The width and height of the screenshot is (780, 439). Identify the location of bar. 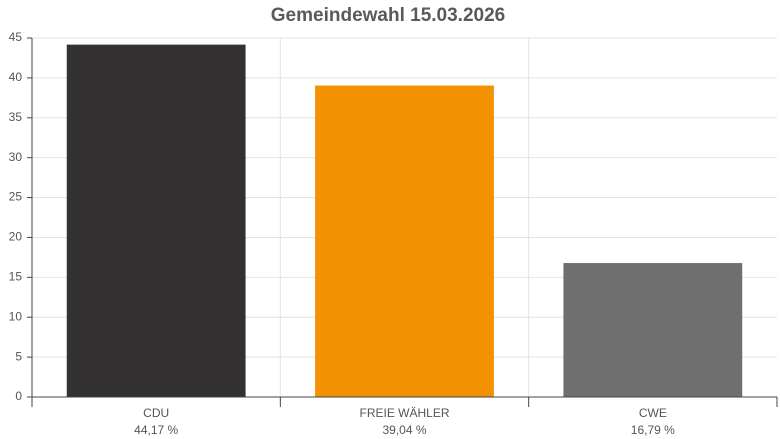
(653, 330).